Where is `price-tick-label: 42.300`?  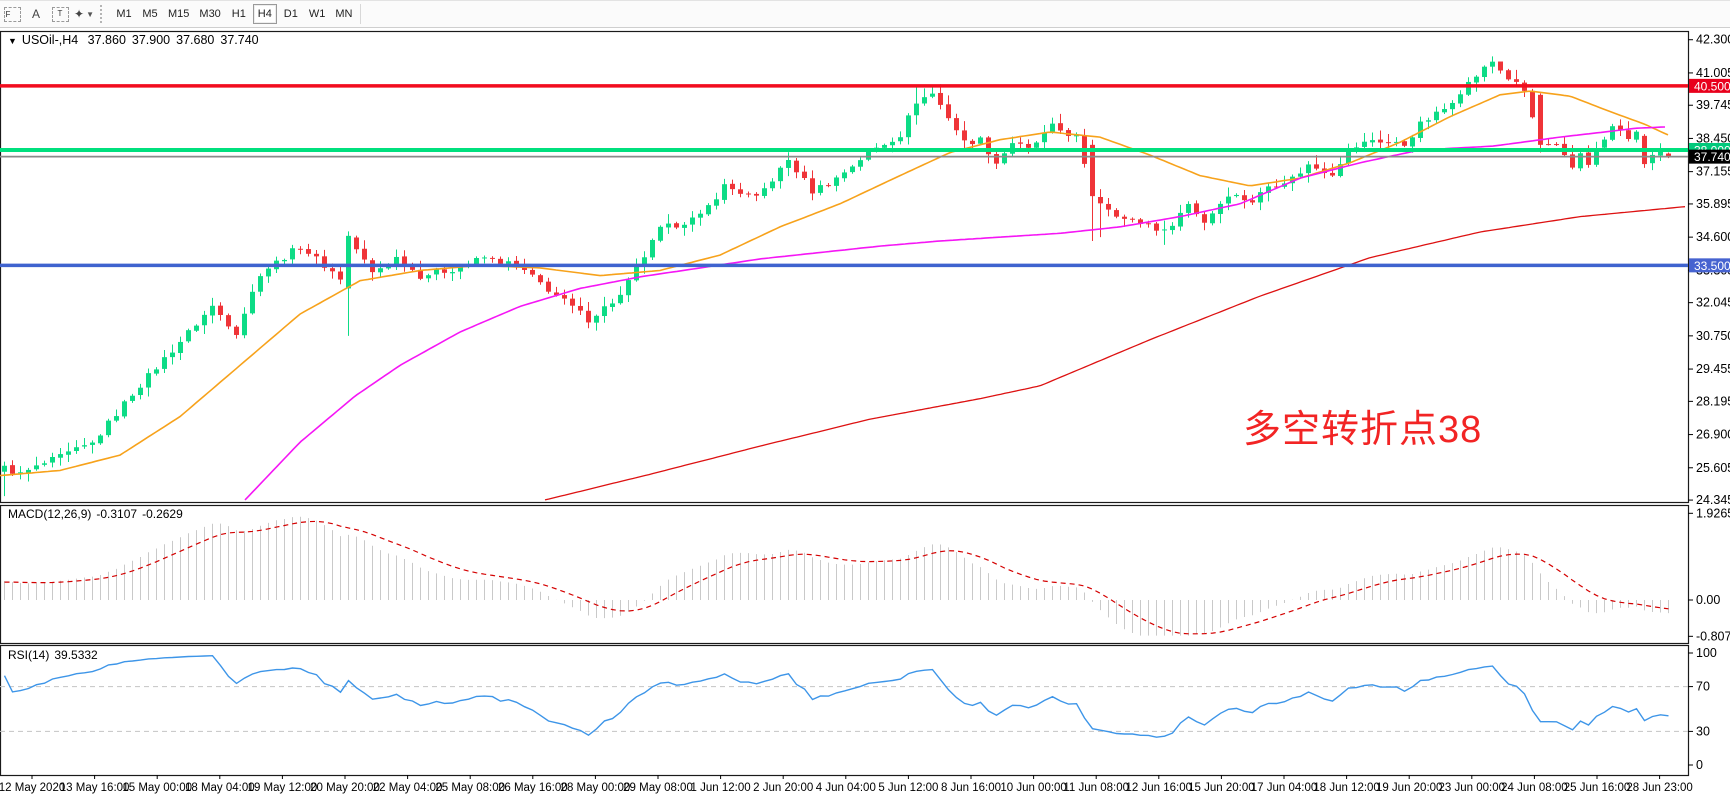
price-tick-label: 42.300 is located at coordinates (1713, 40).